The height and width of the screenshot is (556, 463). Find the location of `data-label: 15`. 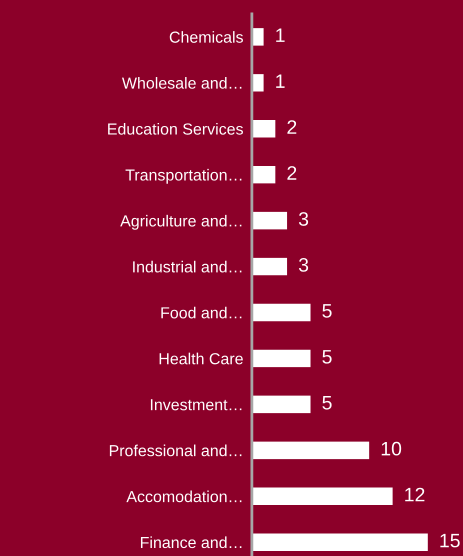

data-label: 15 is located at coordinates (450, 541).